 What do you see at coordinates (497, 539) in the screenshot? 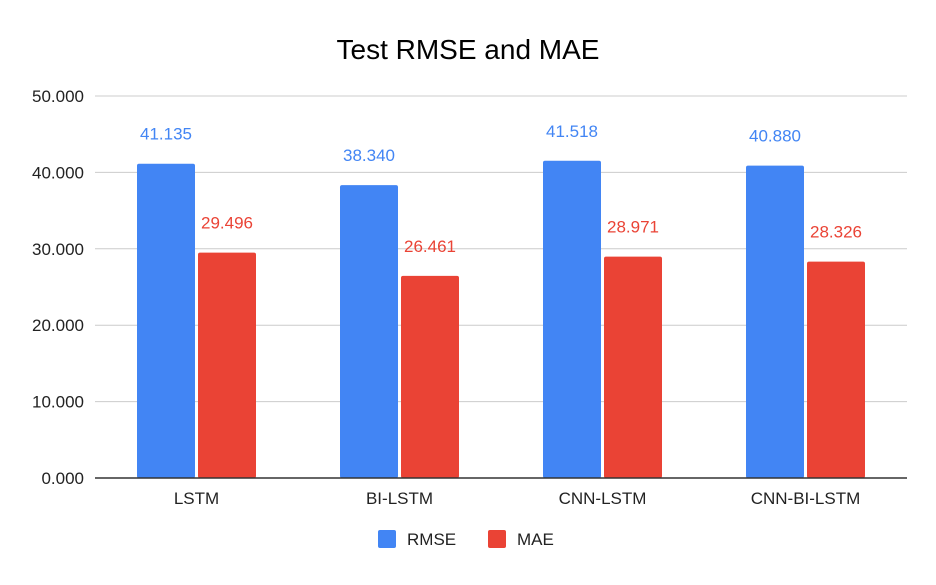
I see `legend-swatch-mae` at bounding box center [497, 539].